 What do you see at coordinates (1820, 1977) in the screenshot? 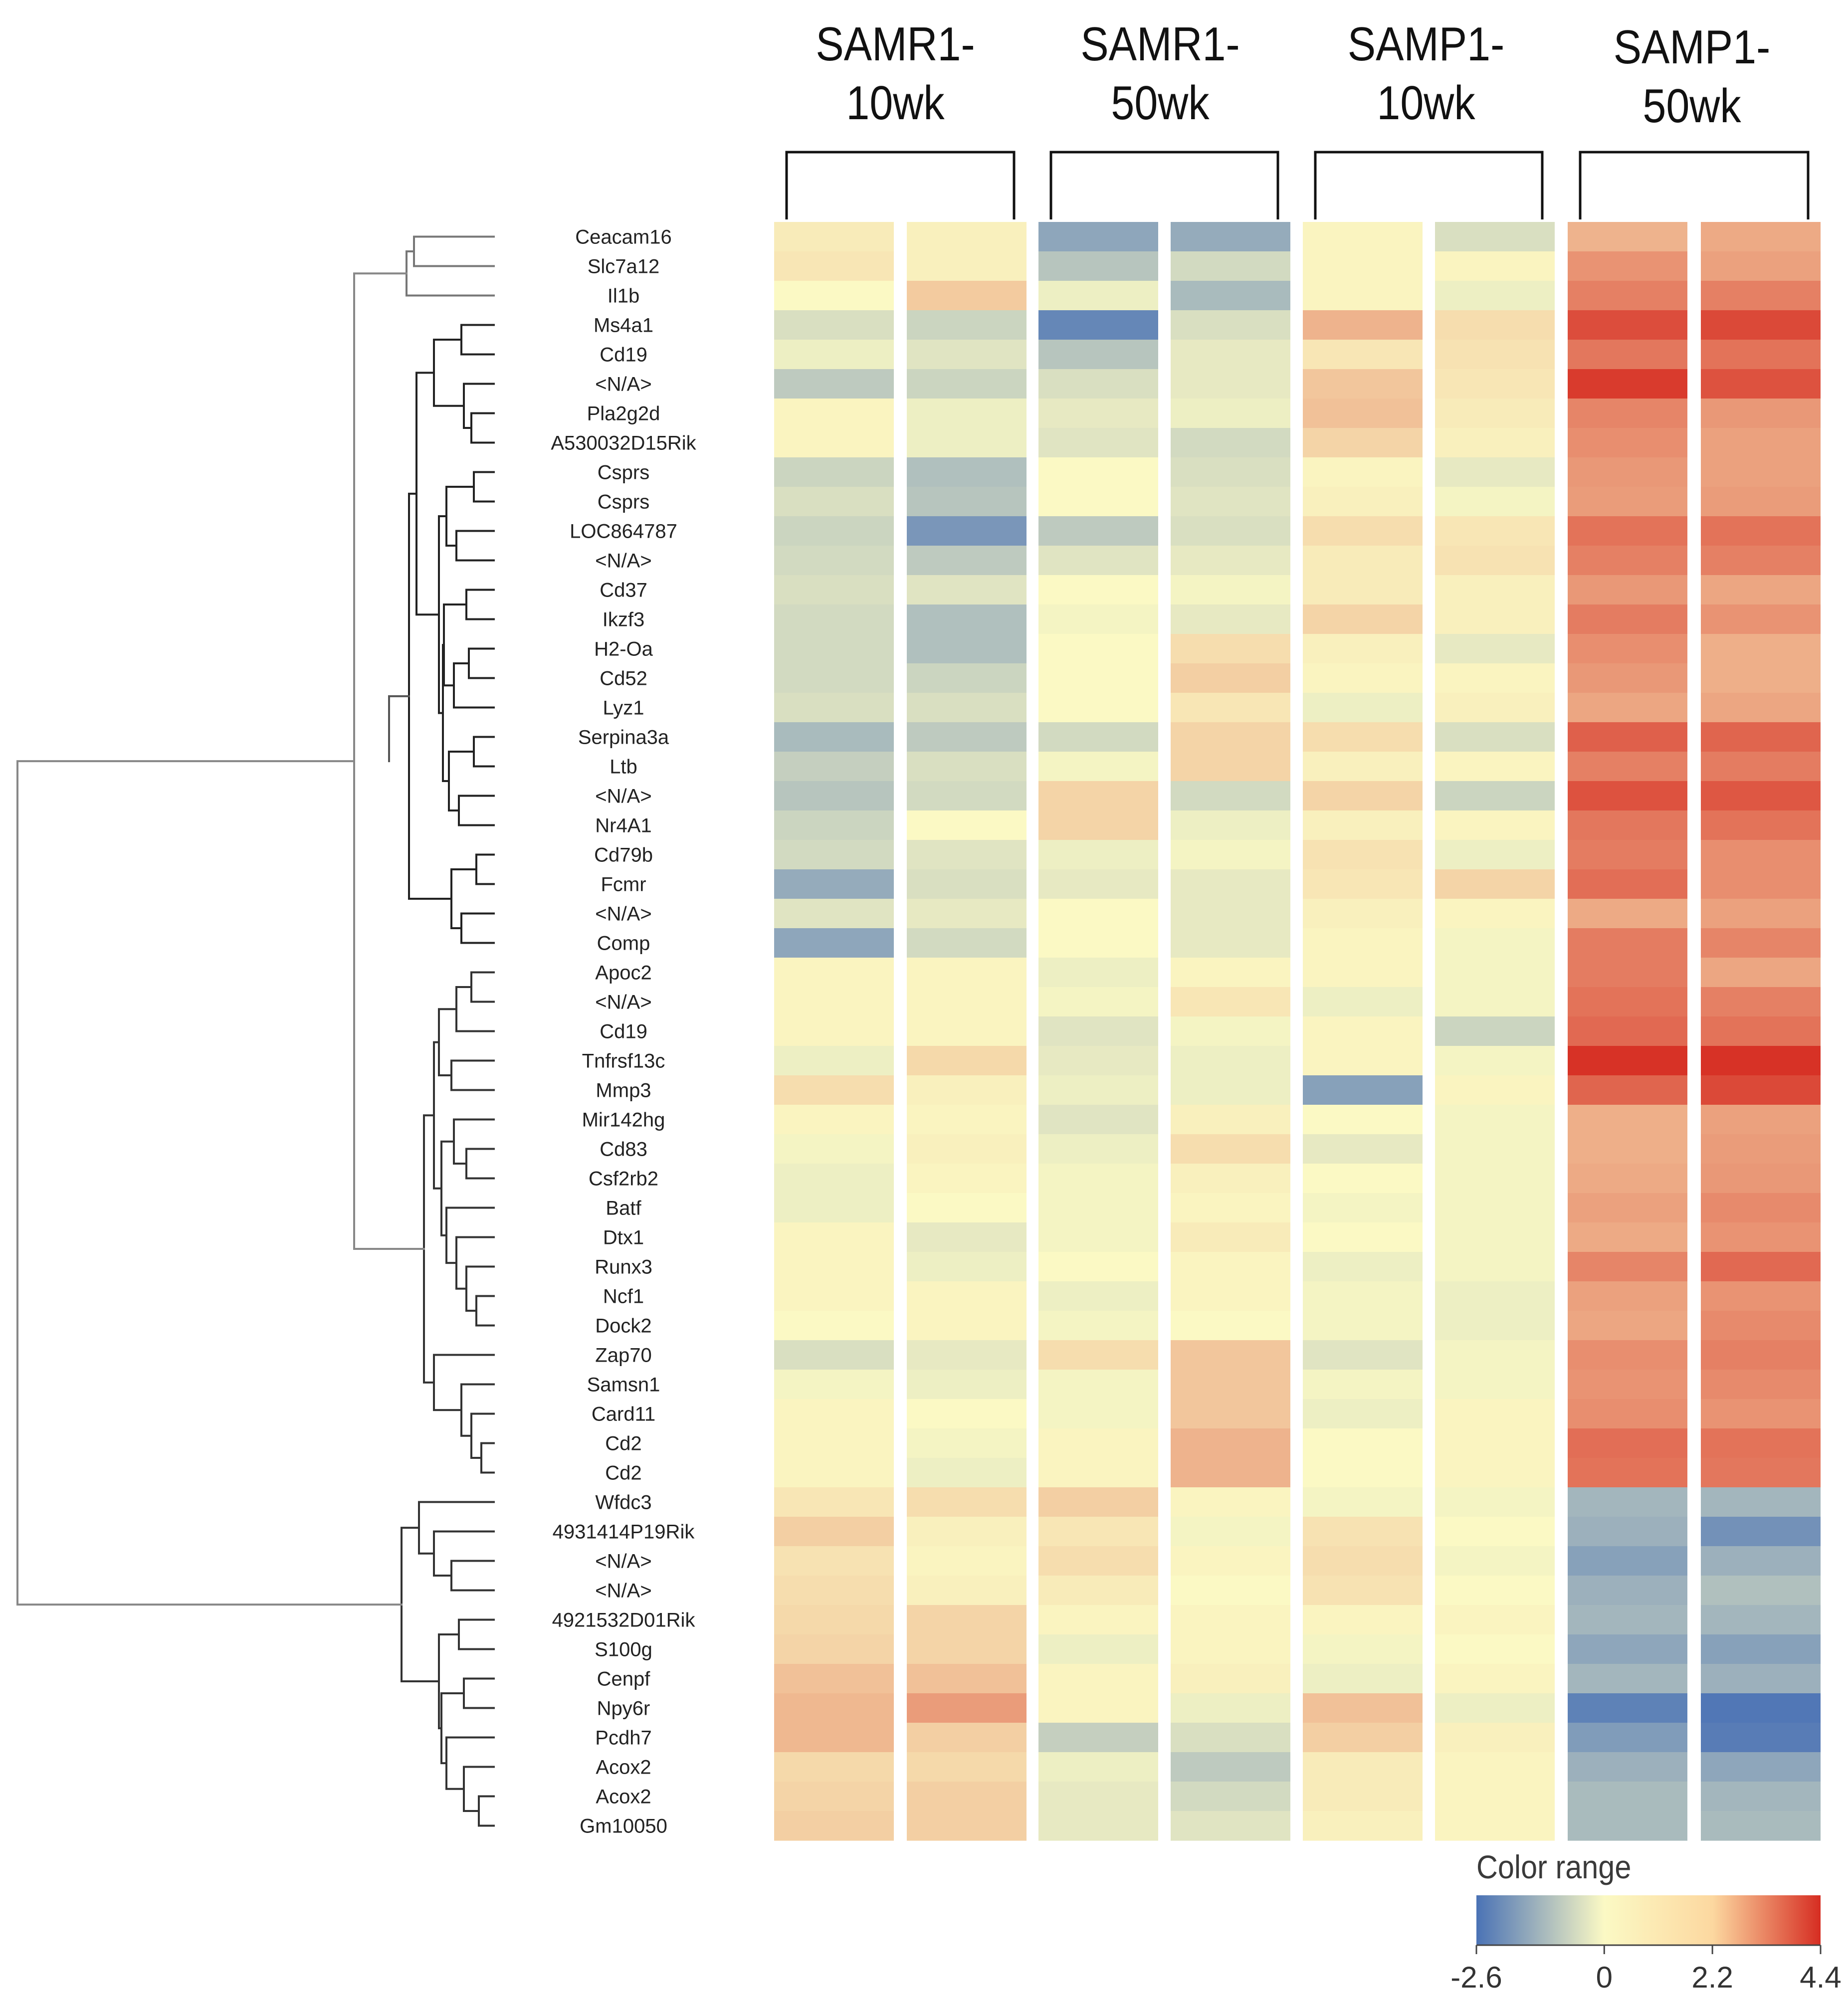
I see `legend-tick-label: 4.4` at bounding box center [1820, 1977].